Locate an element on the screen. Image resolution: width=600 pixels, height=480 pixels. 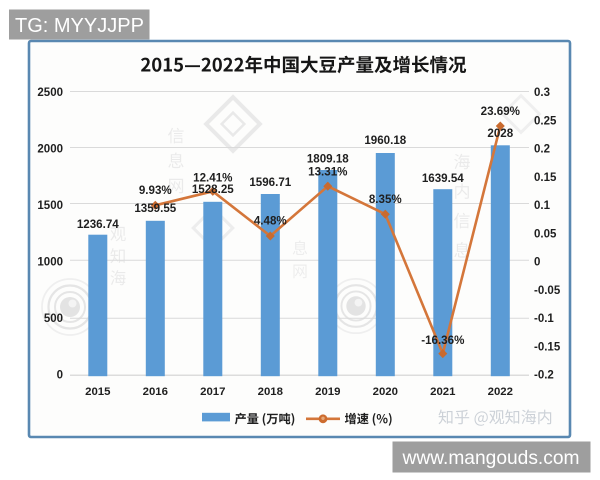
svg-text: 9.93% is located at coordinates (155, 190).